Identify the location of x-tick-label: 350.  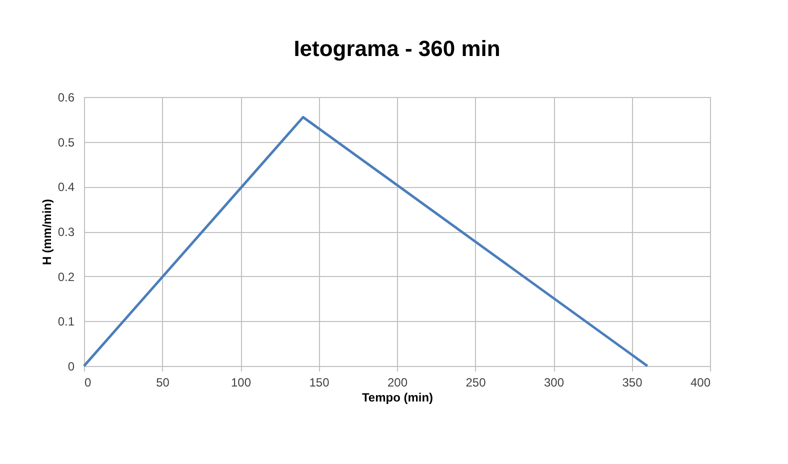
(632, 383).